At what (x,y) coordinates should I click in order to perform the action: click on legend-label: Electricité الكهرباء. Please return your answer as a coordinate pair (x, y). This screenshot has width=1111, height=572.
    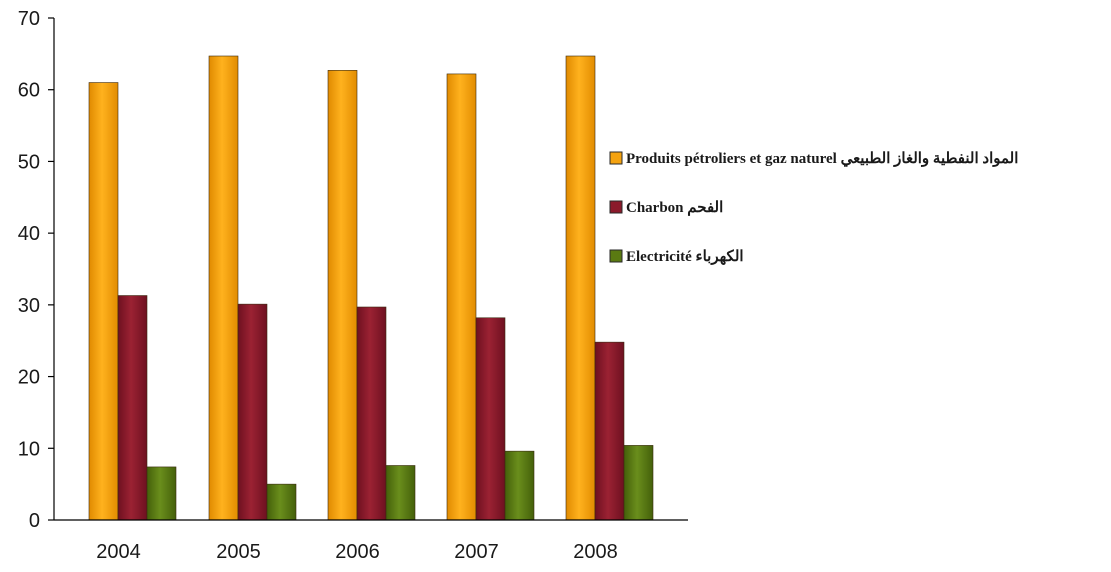
    Looking at the image, I should click on (685, 257).